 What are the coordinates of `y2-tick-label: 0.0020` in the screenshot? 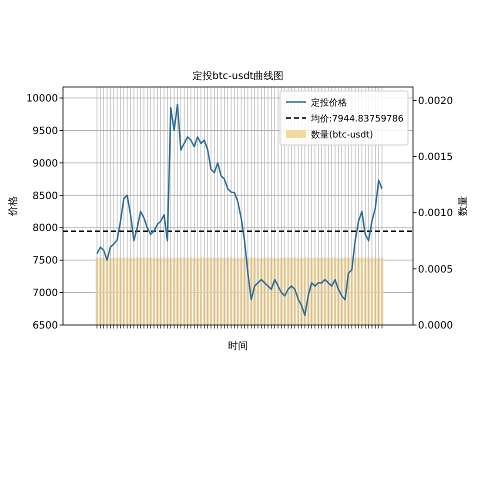 It's located at (435, 101).